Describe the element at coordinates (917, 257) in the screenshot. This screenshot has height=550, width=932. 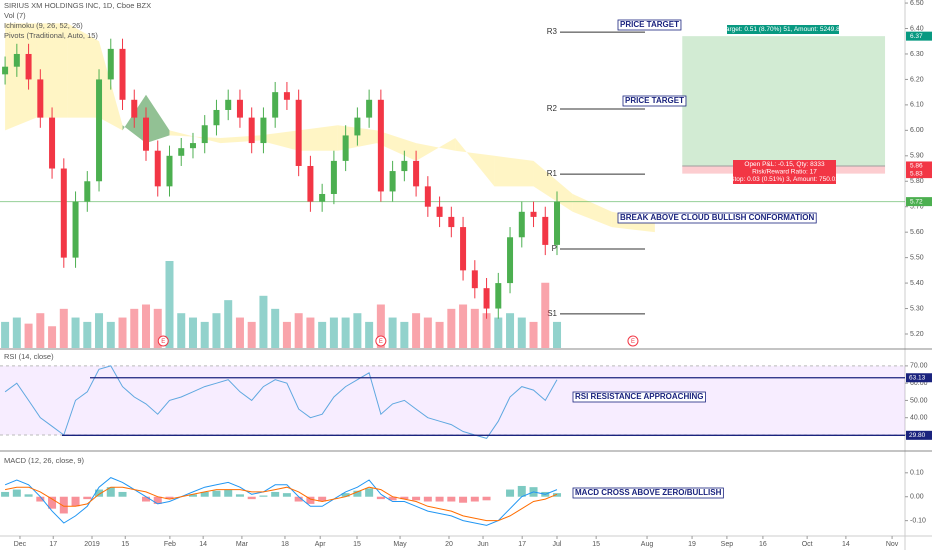
I see `y-tick-label: 5.50` at that location.